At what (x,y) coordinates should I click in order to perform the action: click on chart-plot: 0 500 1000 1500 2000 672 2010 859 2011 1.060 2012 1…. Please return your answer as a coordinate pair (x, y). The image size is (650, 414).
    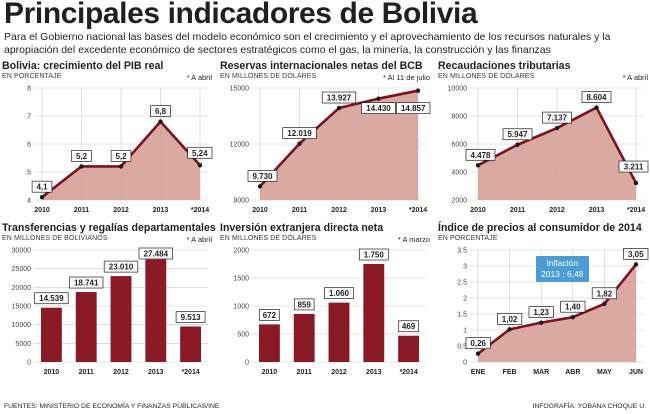
    Looking at the image, I should click on (329, 312).